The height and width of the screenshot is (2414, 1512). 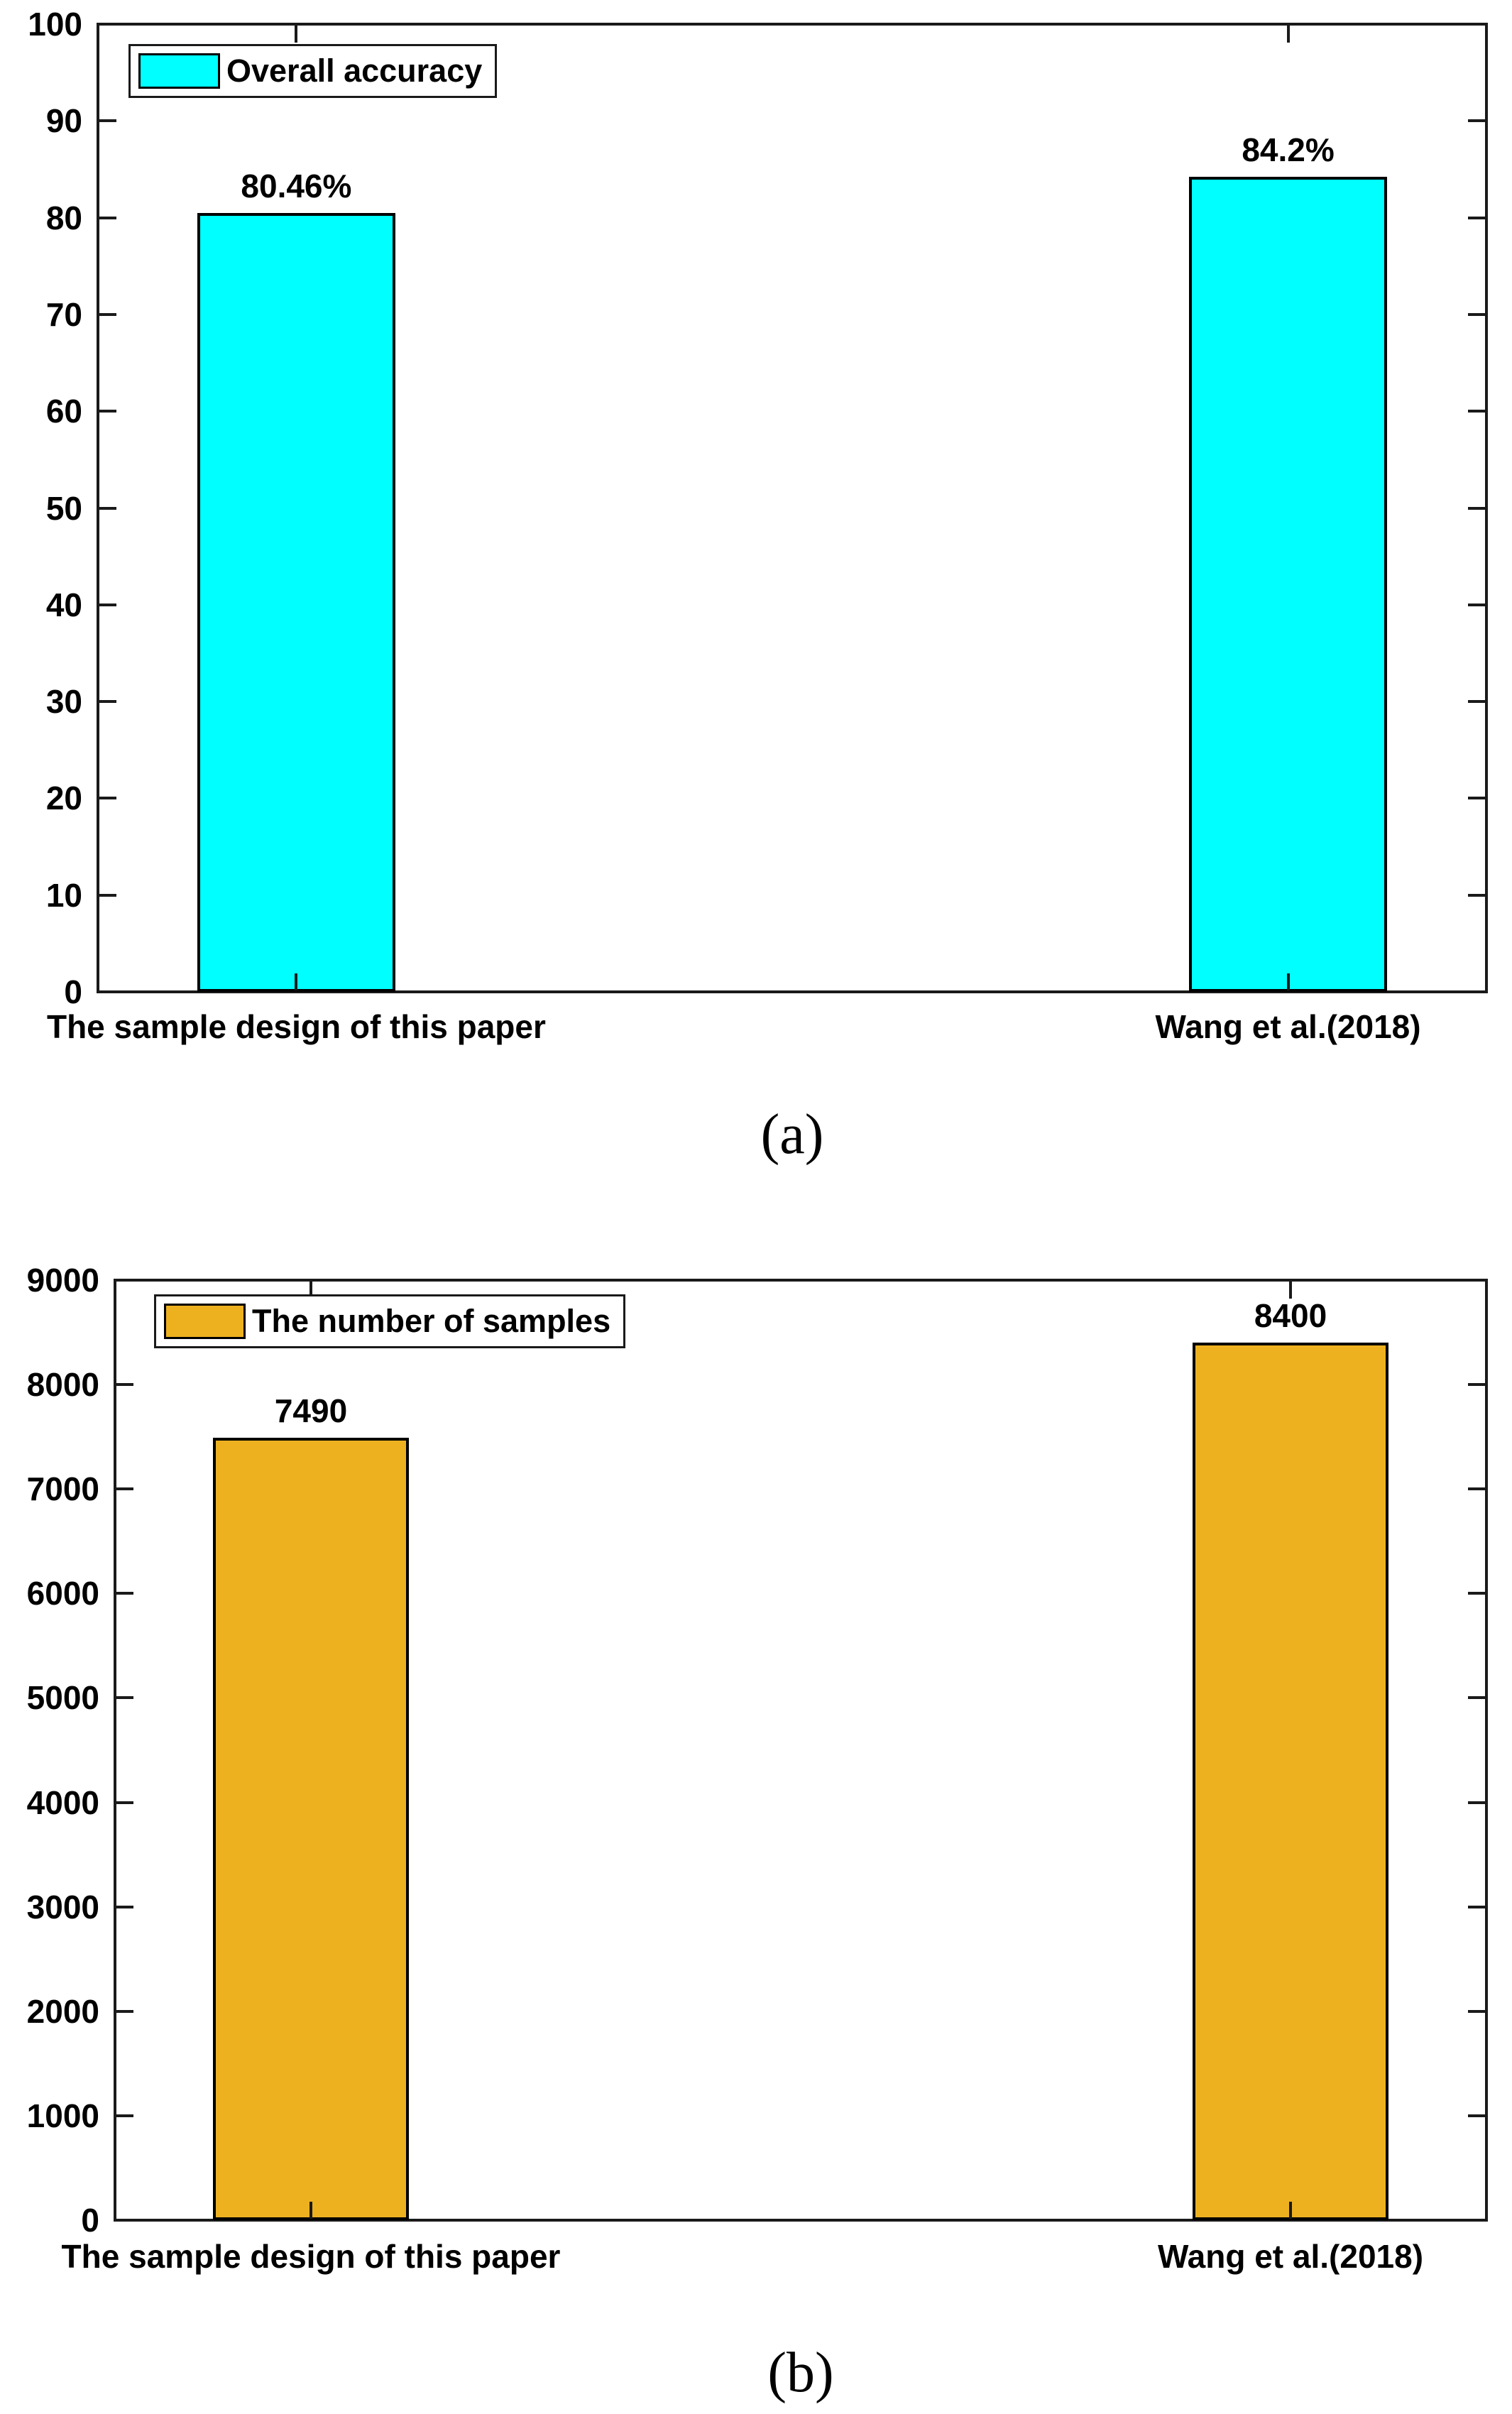 I want to click on y-tick-label: 4000, so click(x=63, y=1802).